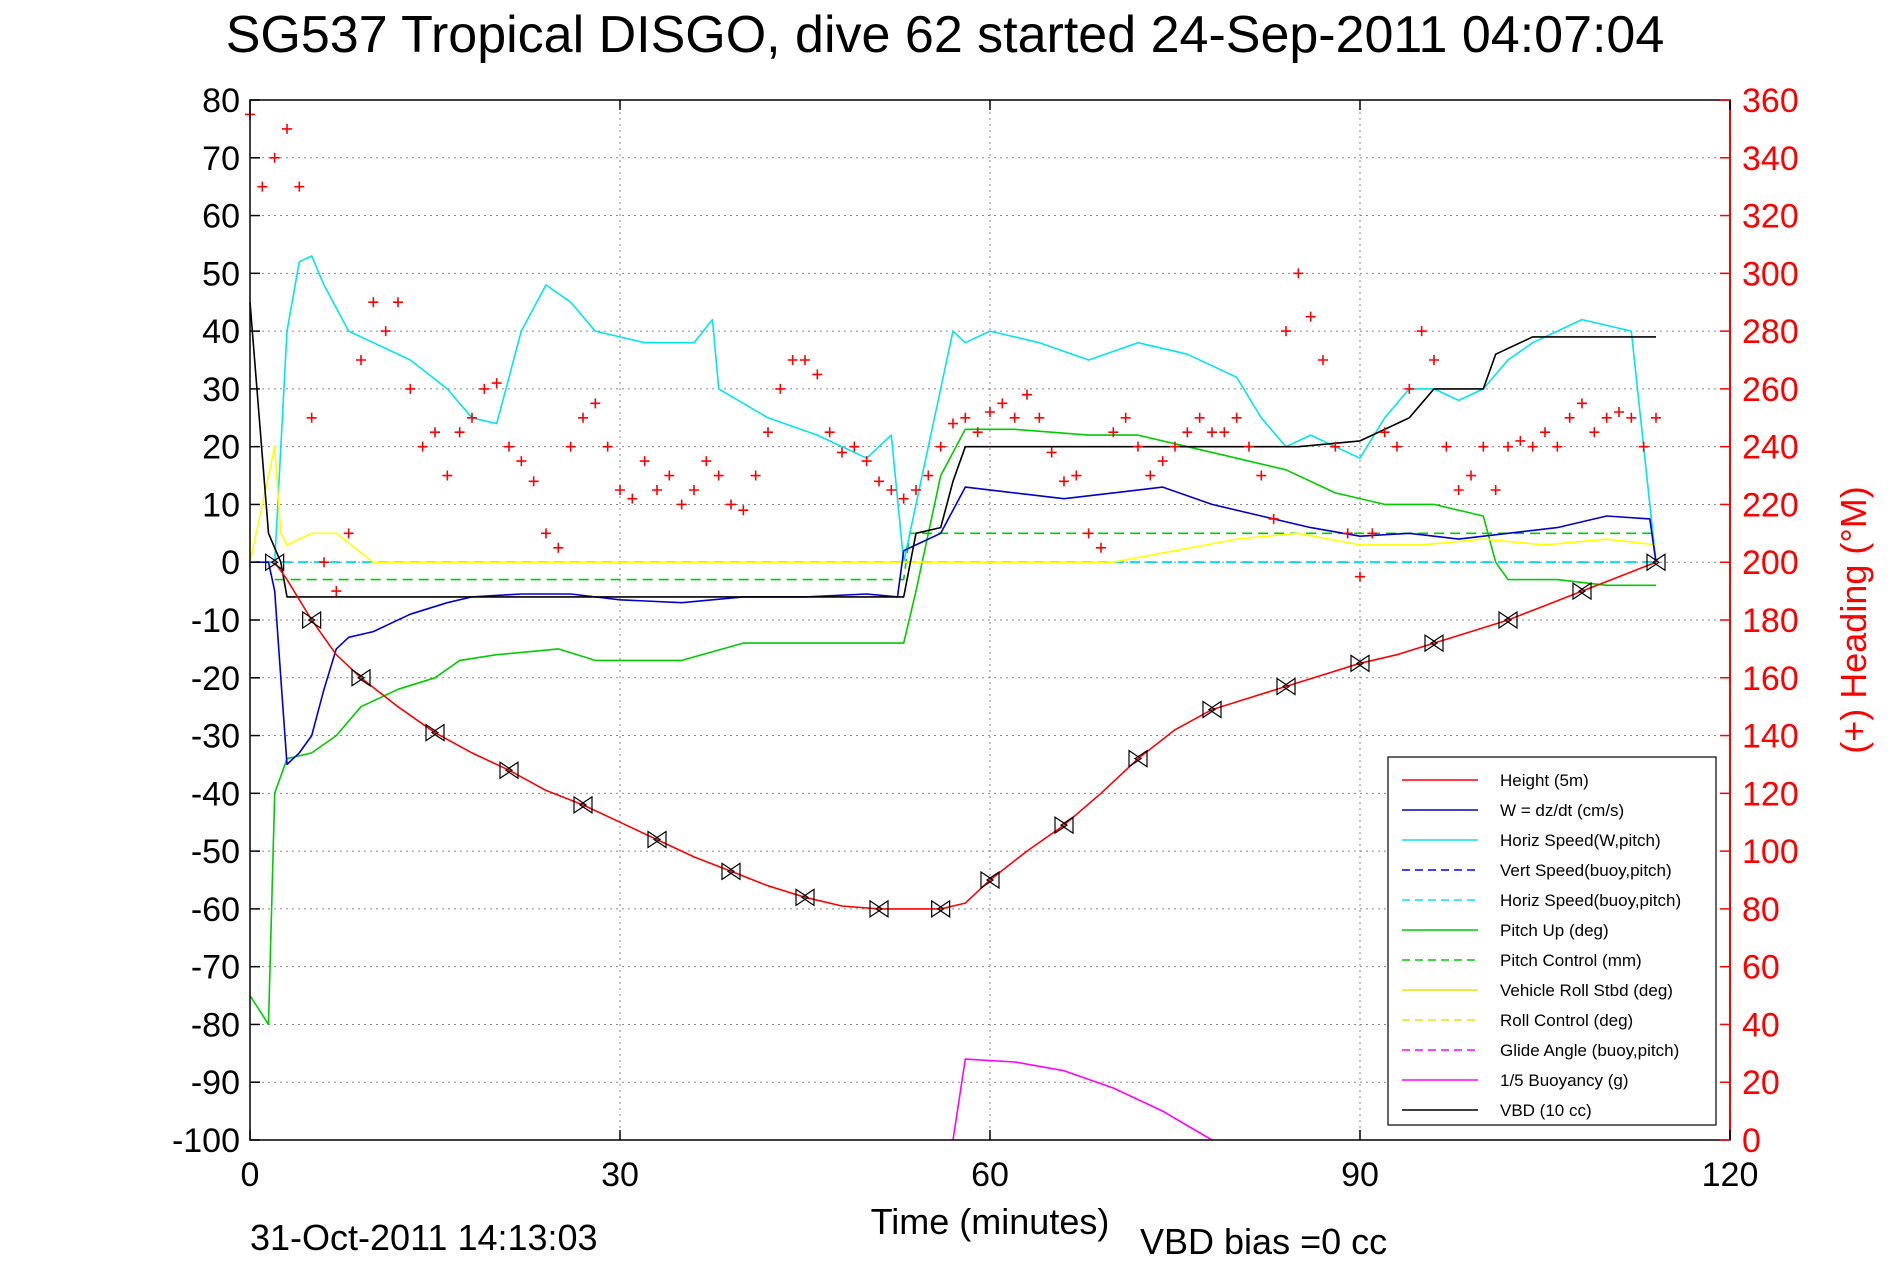 The height and width of the screenshot is (1262, 1891). Describe the element at coordinates (1770, 159) in the screenshot. I see `right-y-tick-label: 340` at that location.